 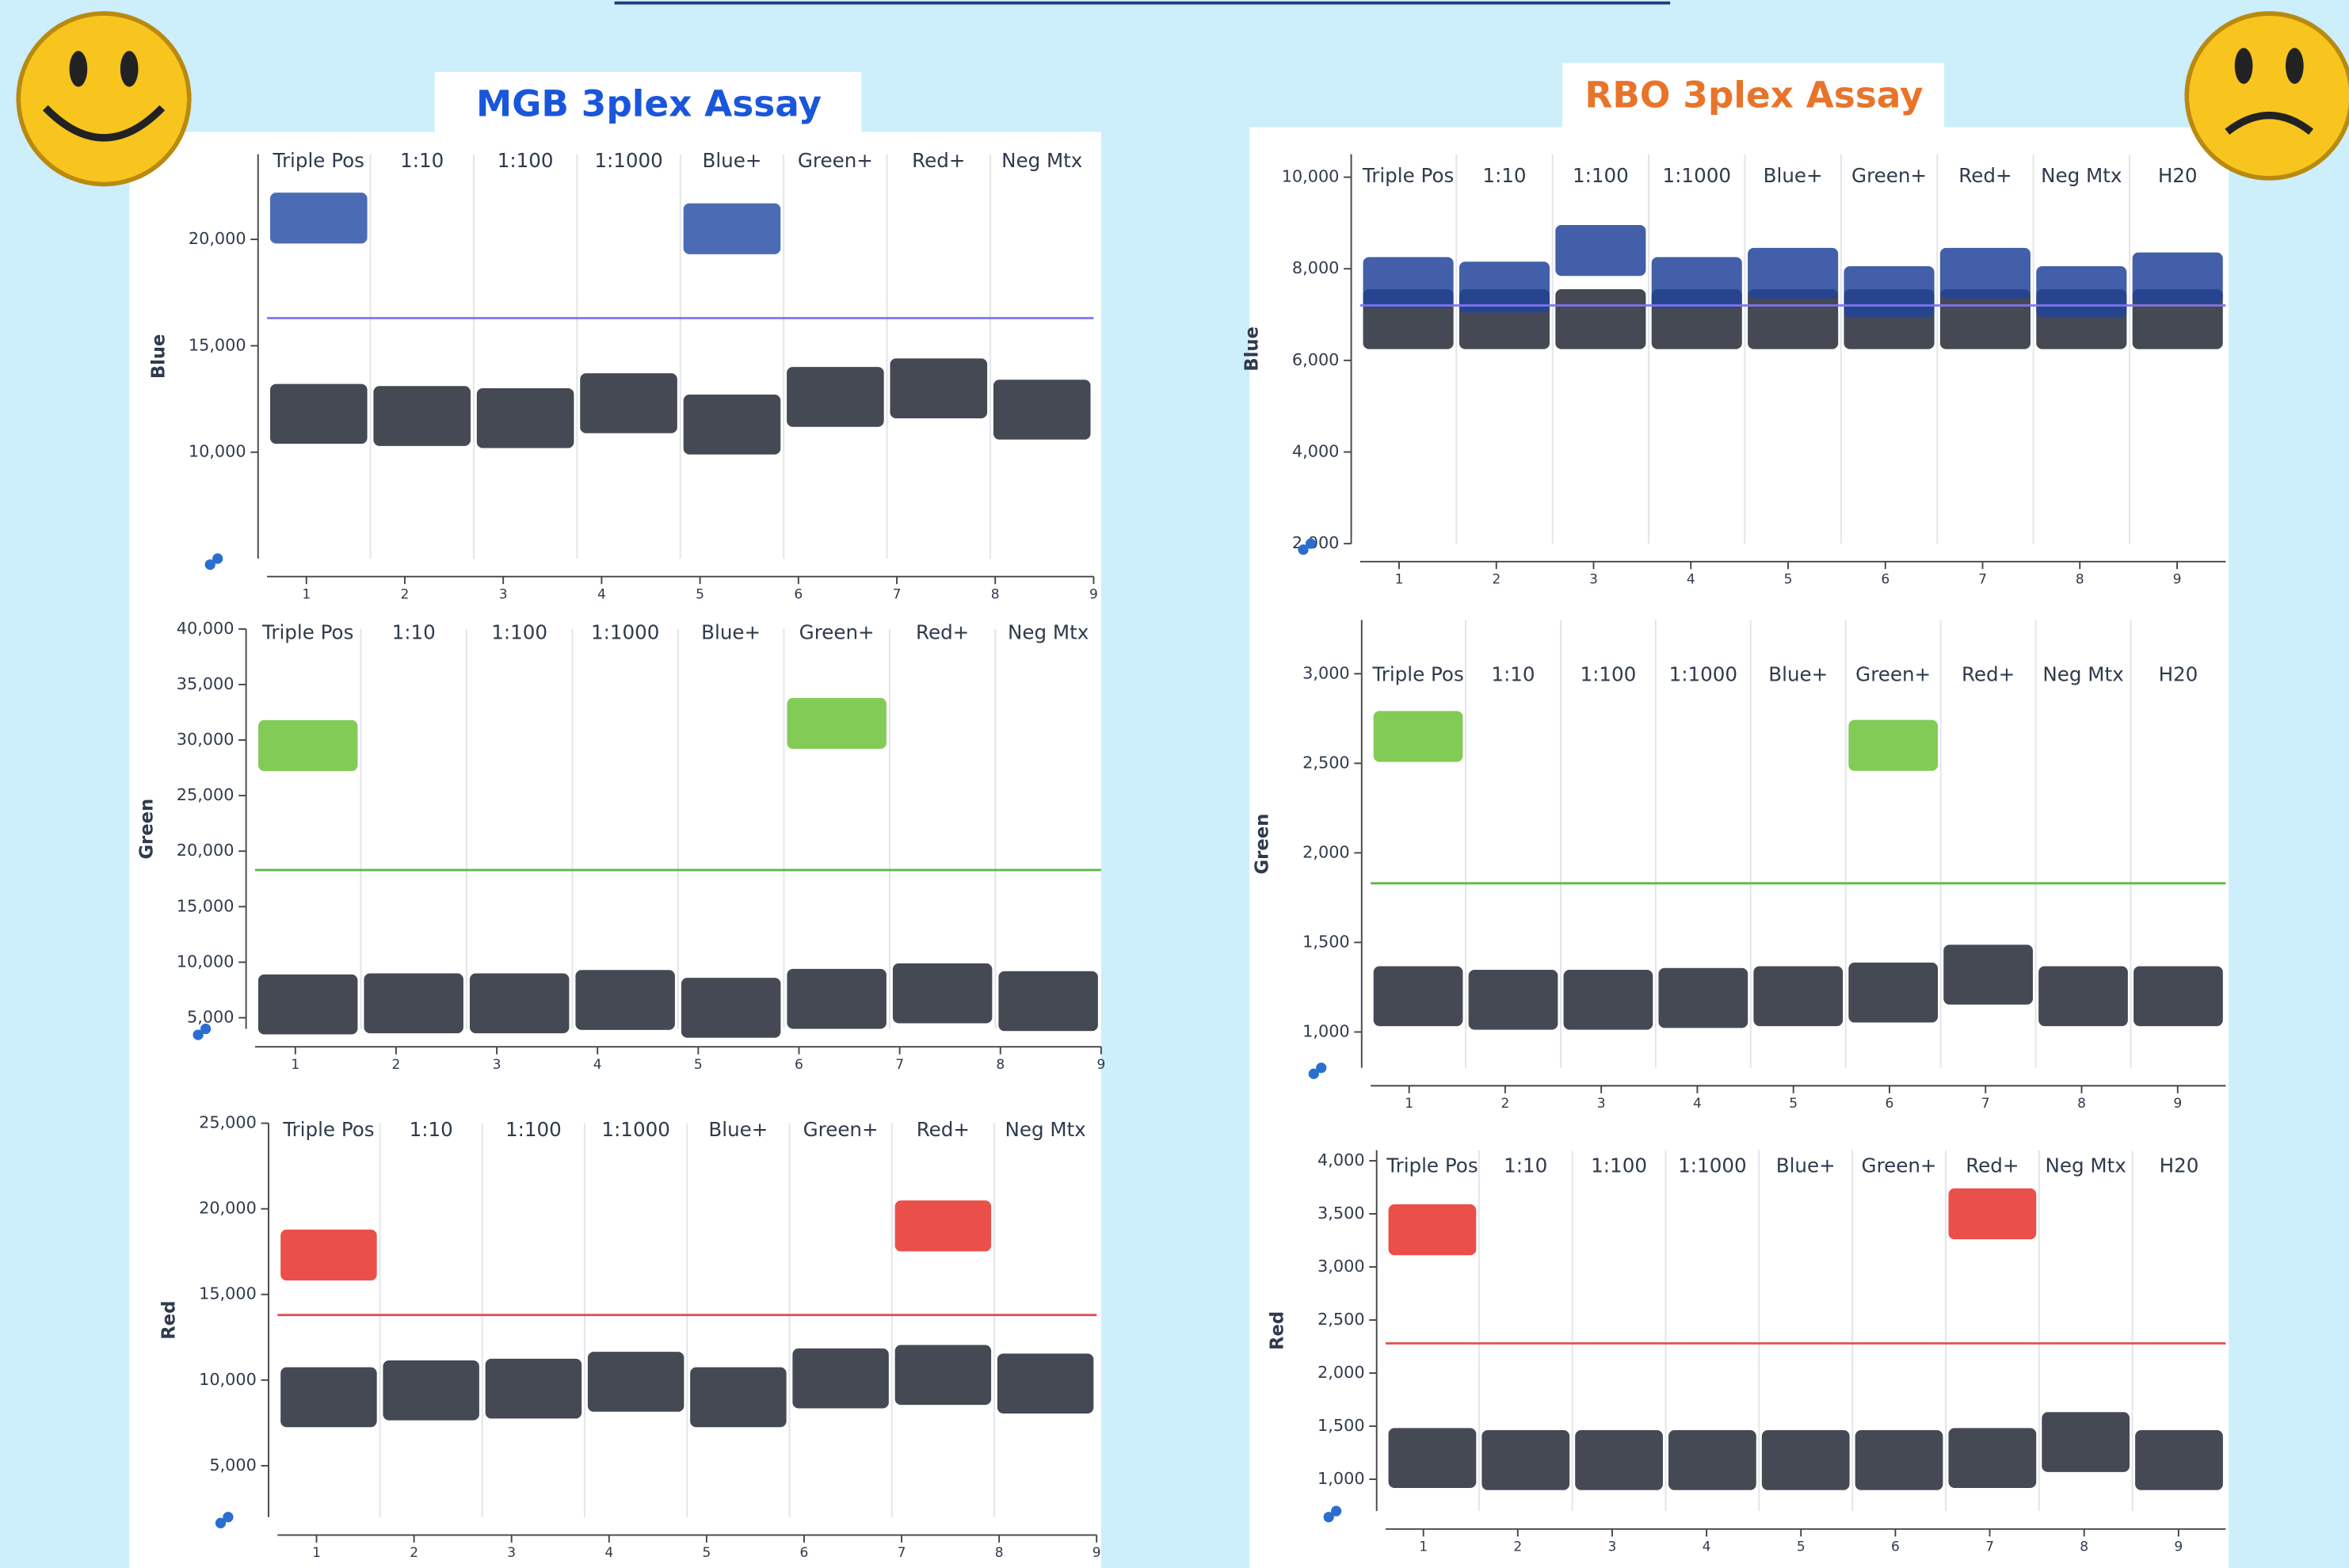 What do you see at coordinates (597, 1065) in the screenshot?
I see `x-tick-label: 4` at bounding box center [597, 1065].